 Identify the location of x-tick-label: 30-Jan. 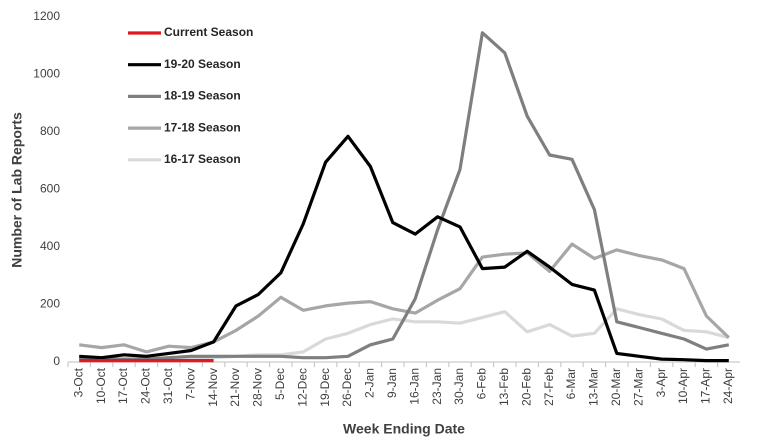
(459, 386).